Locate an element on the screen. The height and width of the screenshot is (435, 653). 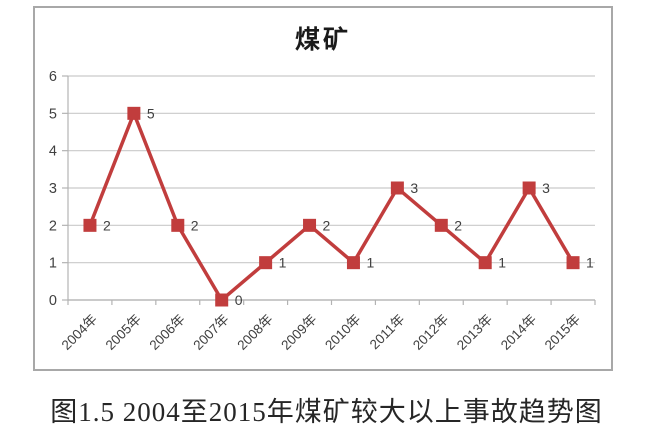
y-axis-tick-label: 1 is located at coordinates (53, 264).